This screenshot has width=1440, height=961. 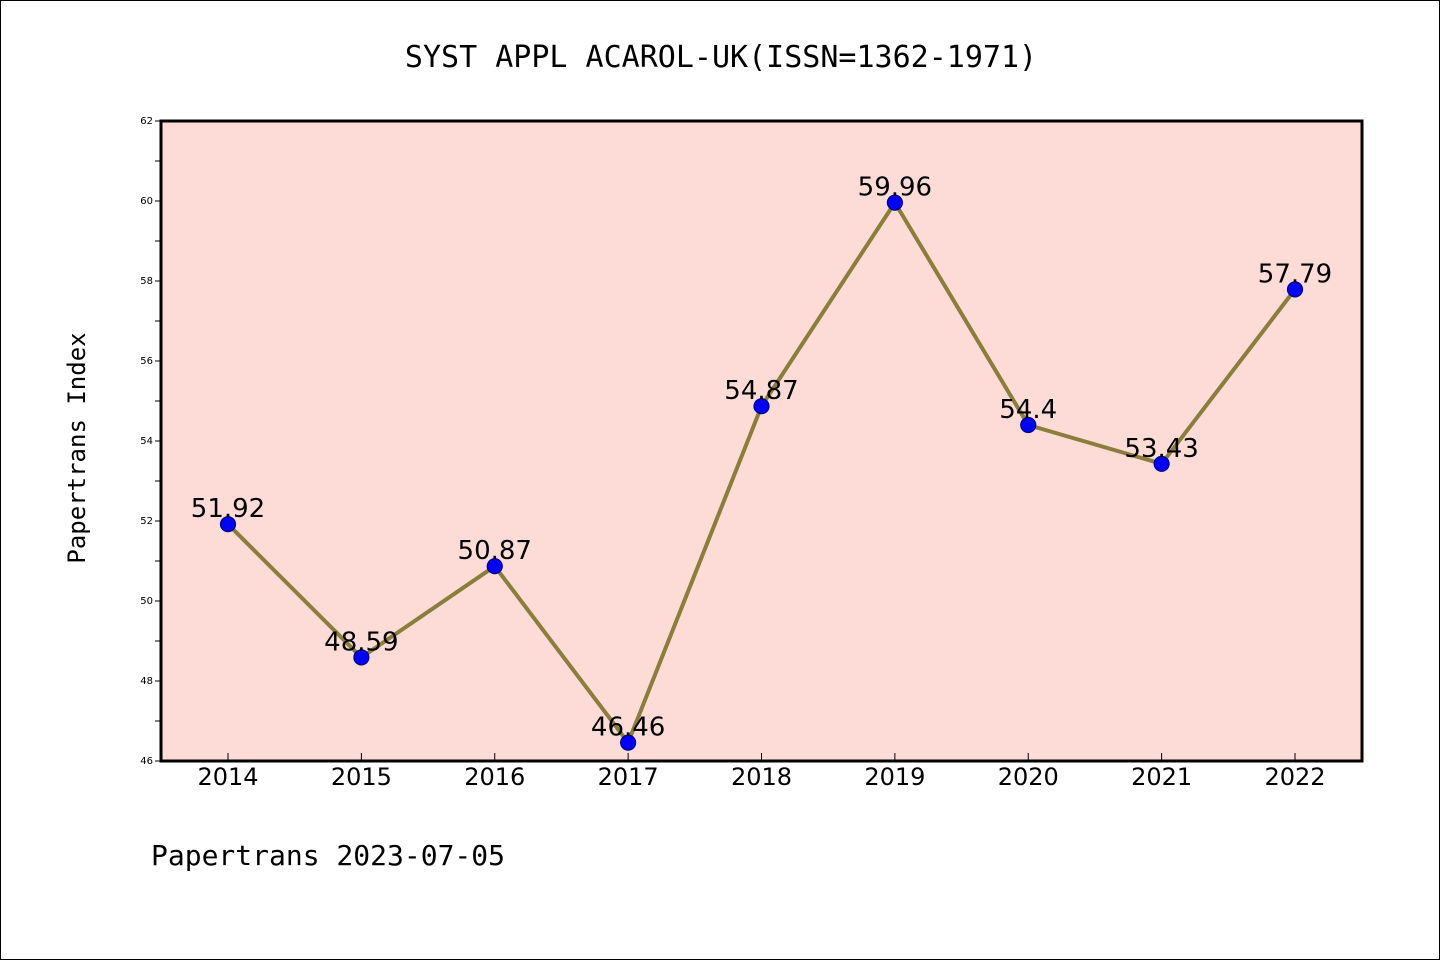 I want to click on data-label: 48.59, so click(x=361, y=642).